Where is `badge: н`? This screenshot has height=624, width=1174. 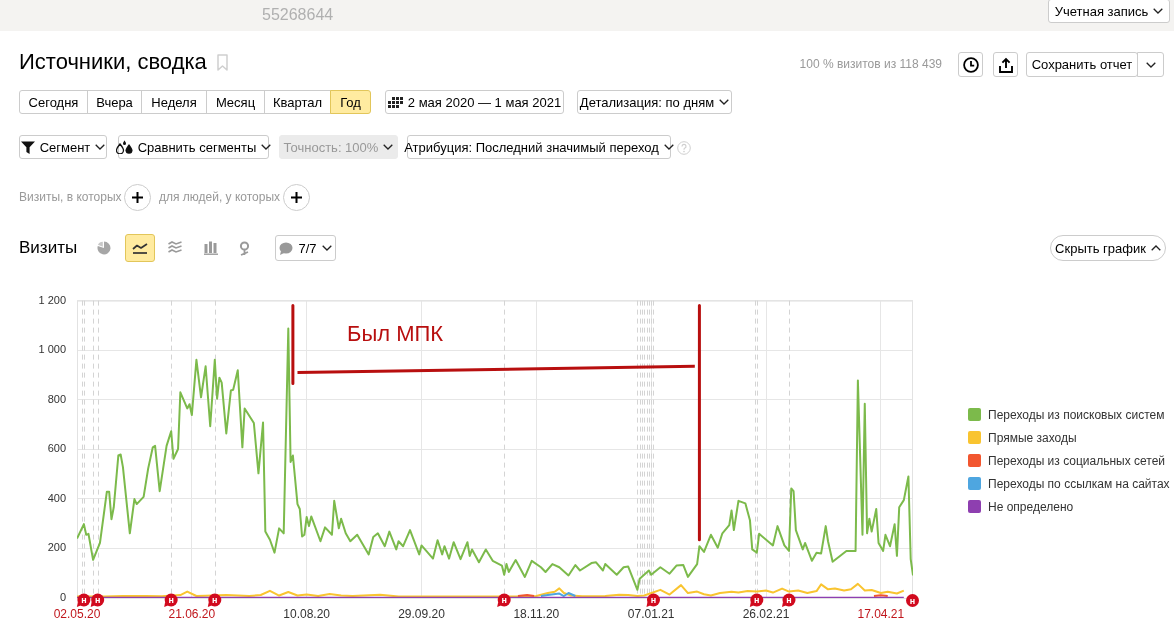 badge: н is located at coordinates (912, 600).